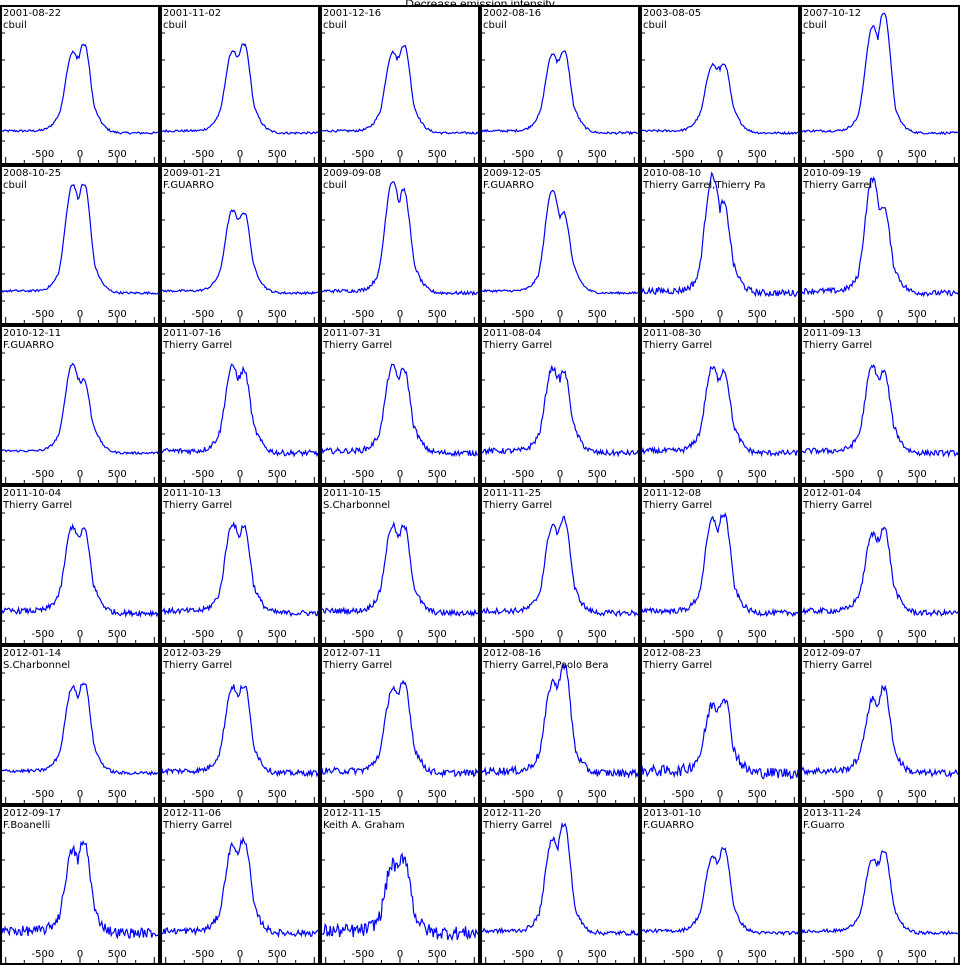 This screenshot has width=960, height=965. I want to click on panel-date: 2011-07-31, so click(352, 333).